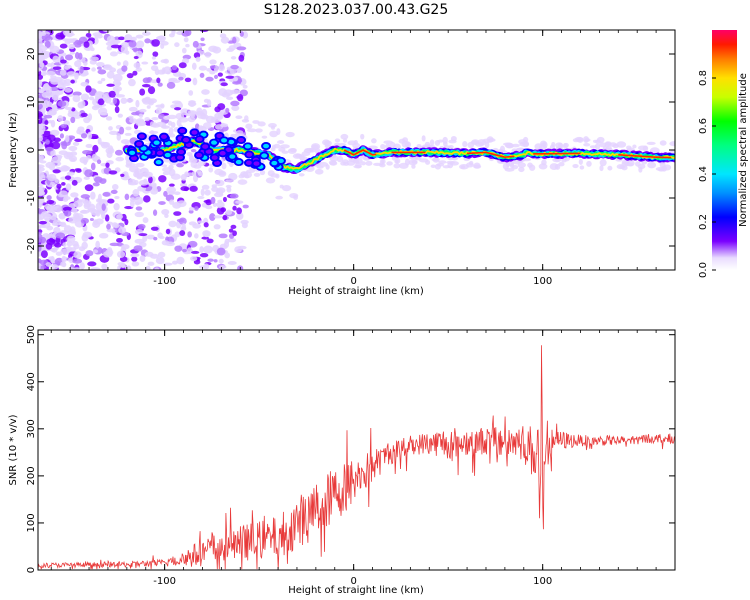  Describe the element at coordinates (703, 270) in the screenshot. I see `colorbar-tick-label: 0.0` at that location.